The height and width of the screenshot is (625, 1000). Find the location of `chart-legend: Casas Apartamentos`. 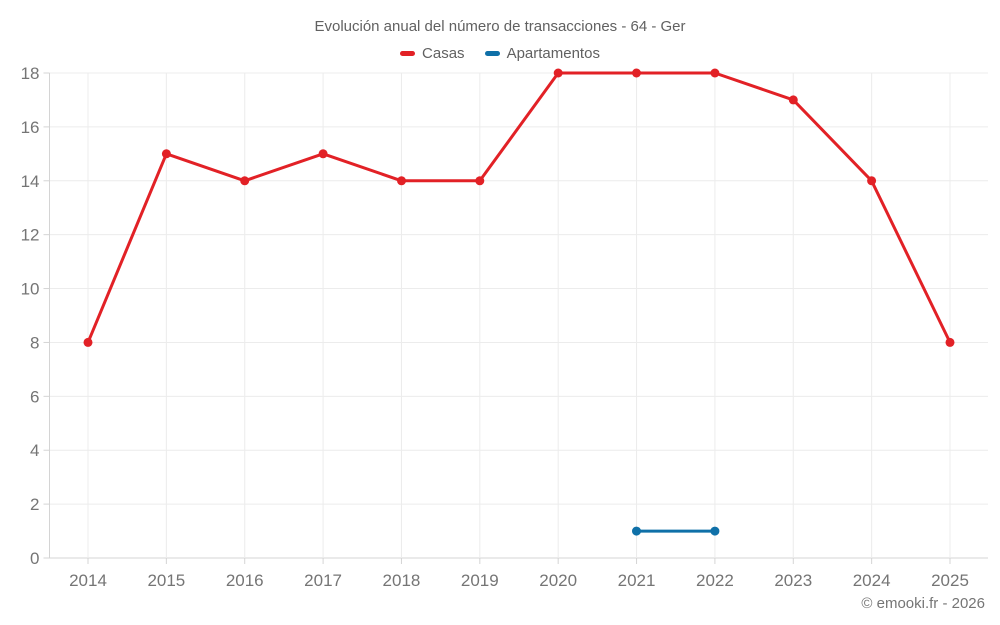

chart-legend: Casas Apartamentos is located at coordinates (500, 53).